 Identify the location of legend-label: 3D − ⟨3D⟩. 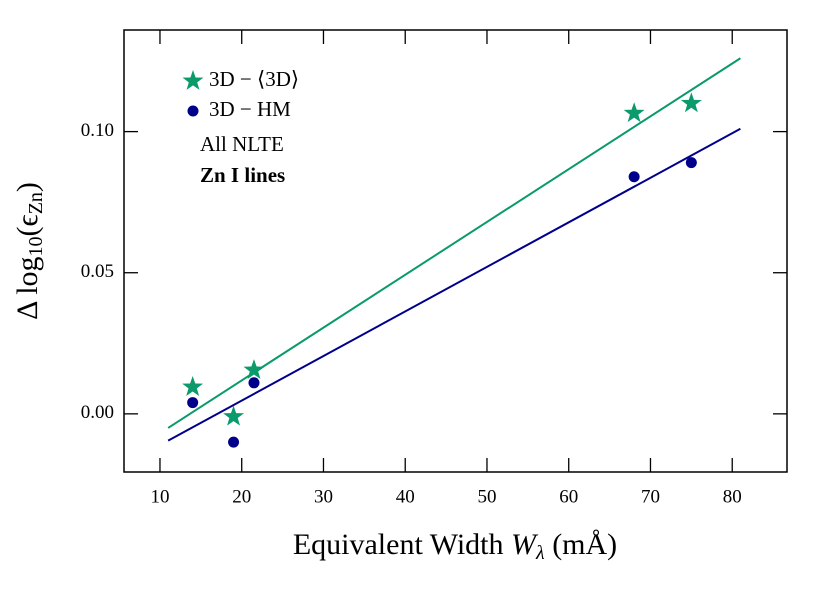
(254, 79).